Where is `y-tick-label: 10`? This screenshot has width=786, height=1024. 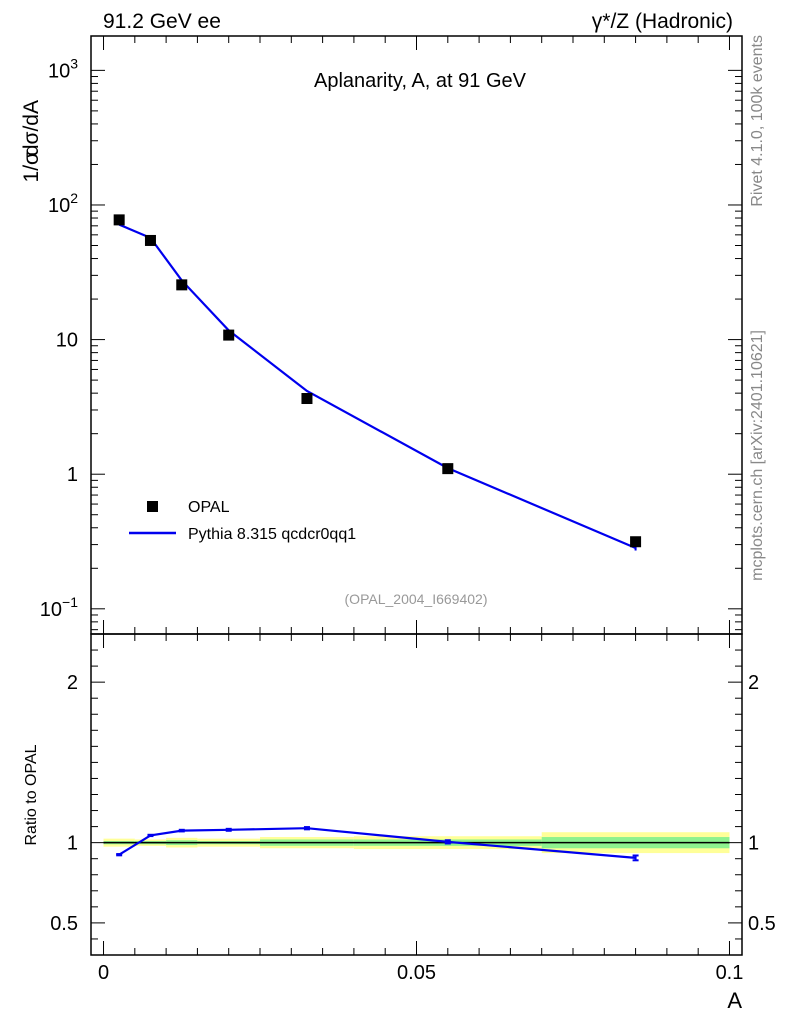 y-tick-label: 10 is located at coordinates (67, 341).